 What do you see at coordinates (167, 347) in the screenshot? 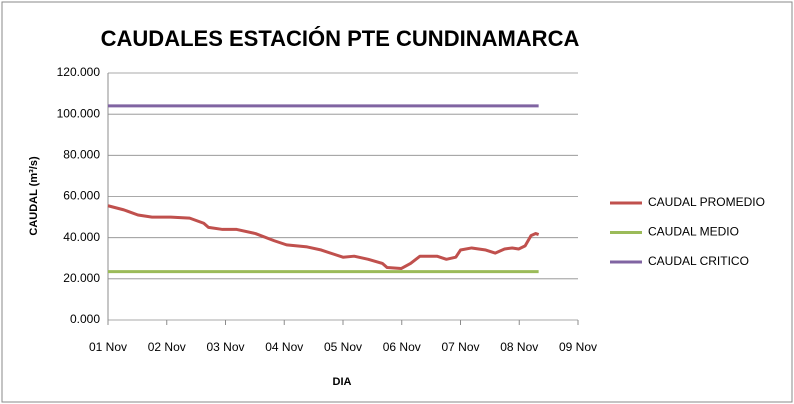
I see `x-tick-label: 02 Nov` at bounding box center [167, 347].